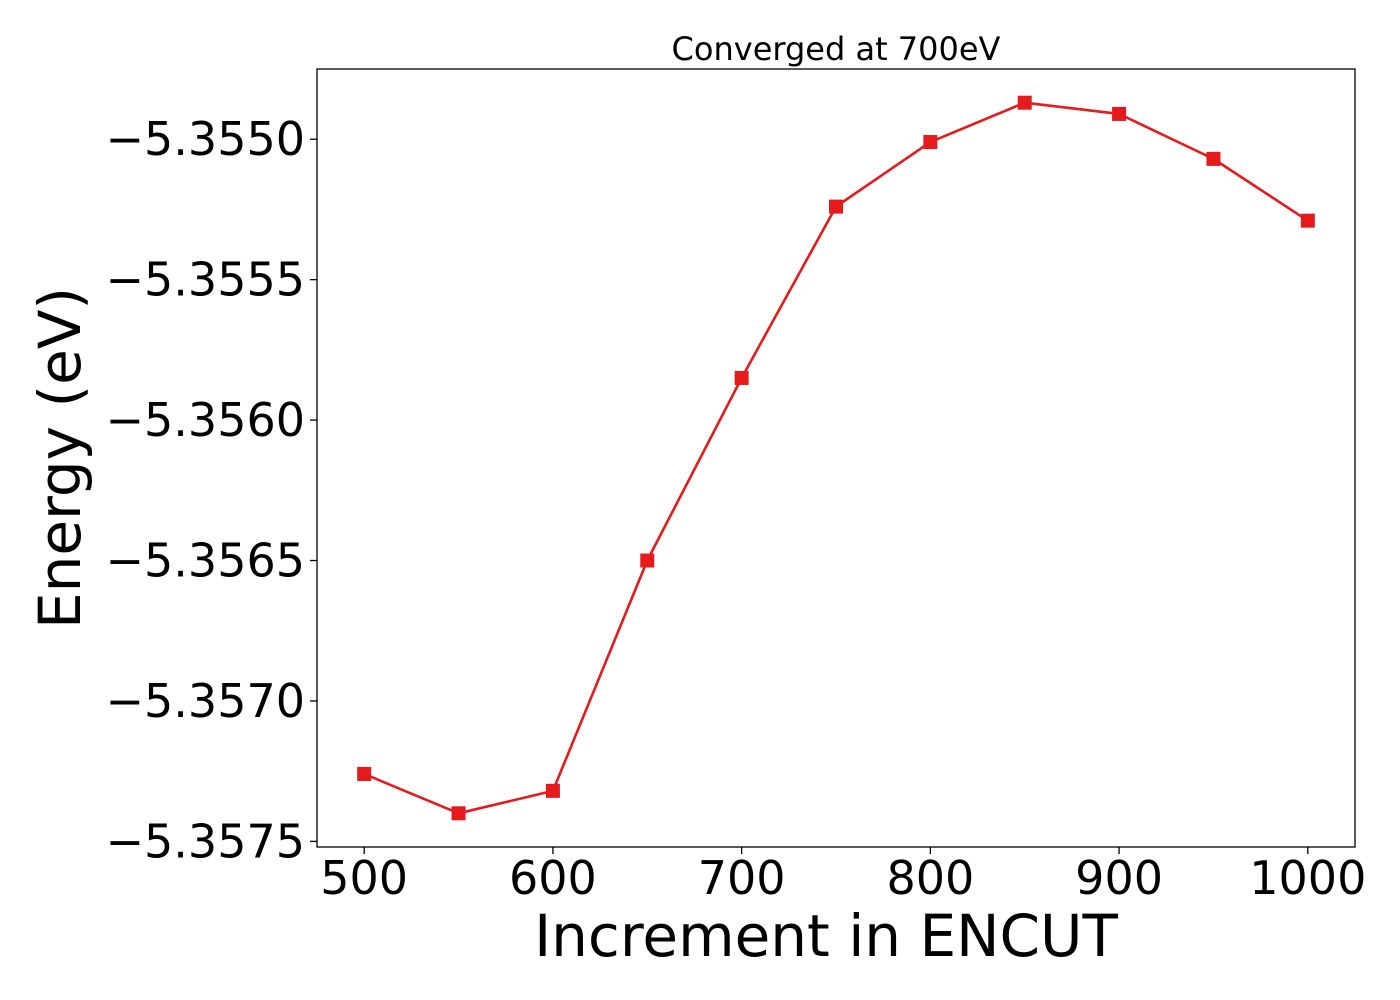 This screenshot has width=1400, height=1000. What do you see at coordinates (206, 561) in the screenshot?
I see `y-tick-label: −5.3565` at bounding box center [206, 561].